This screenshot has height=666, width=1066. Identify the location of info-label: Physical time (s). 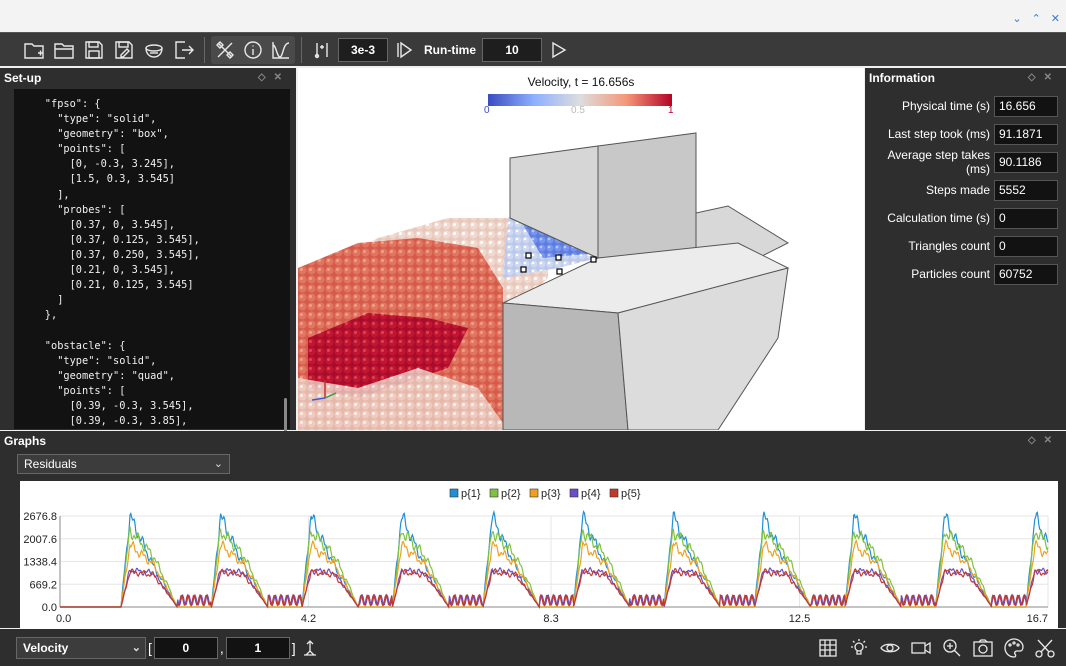
(945, 106).